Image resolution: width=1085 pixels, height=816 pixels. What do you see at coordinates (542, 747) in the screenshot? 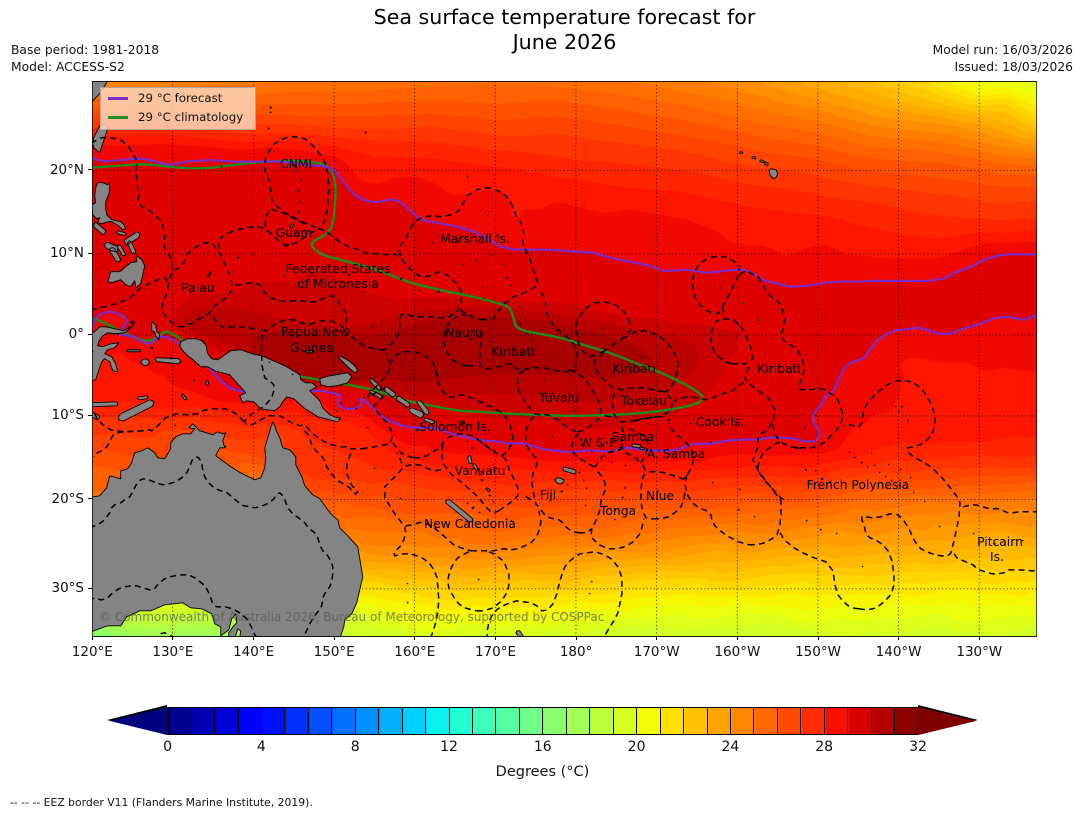
I see `colorbar-tick-label: 16` at bounding box center [542, 747].